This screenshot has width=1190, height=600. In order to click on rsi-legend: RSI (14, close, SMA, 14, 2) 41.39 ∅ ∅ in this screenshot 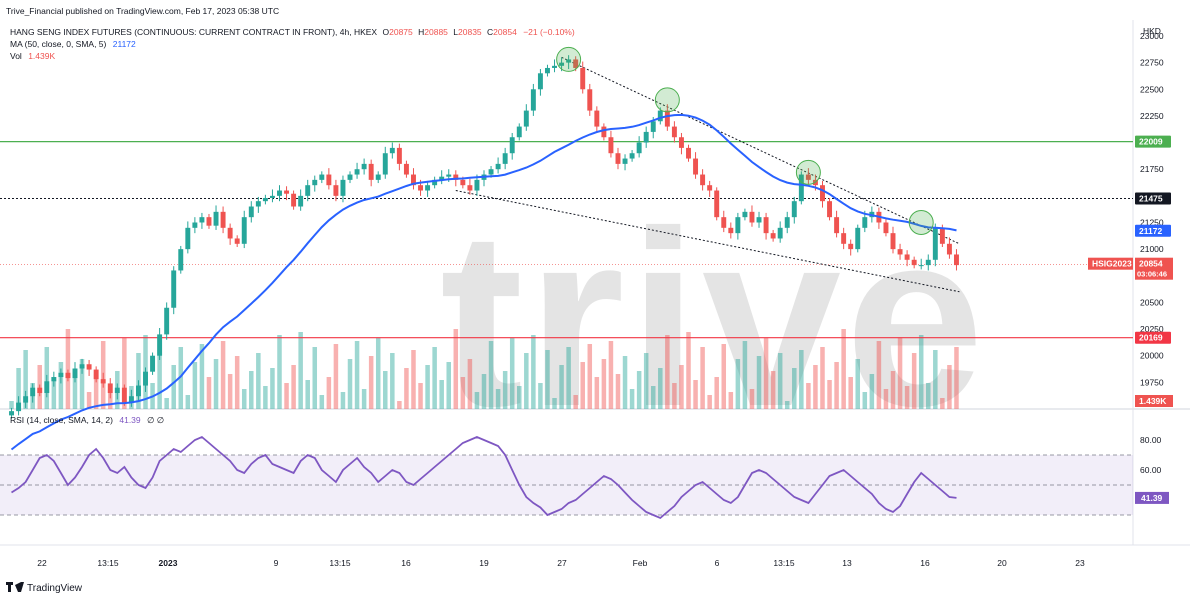, I will do `click(87, 420)`.